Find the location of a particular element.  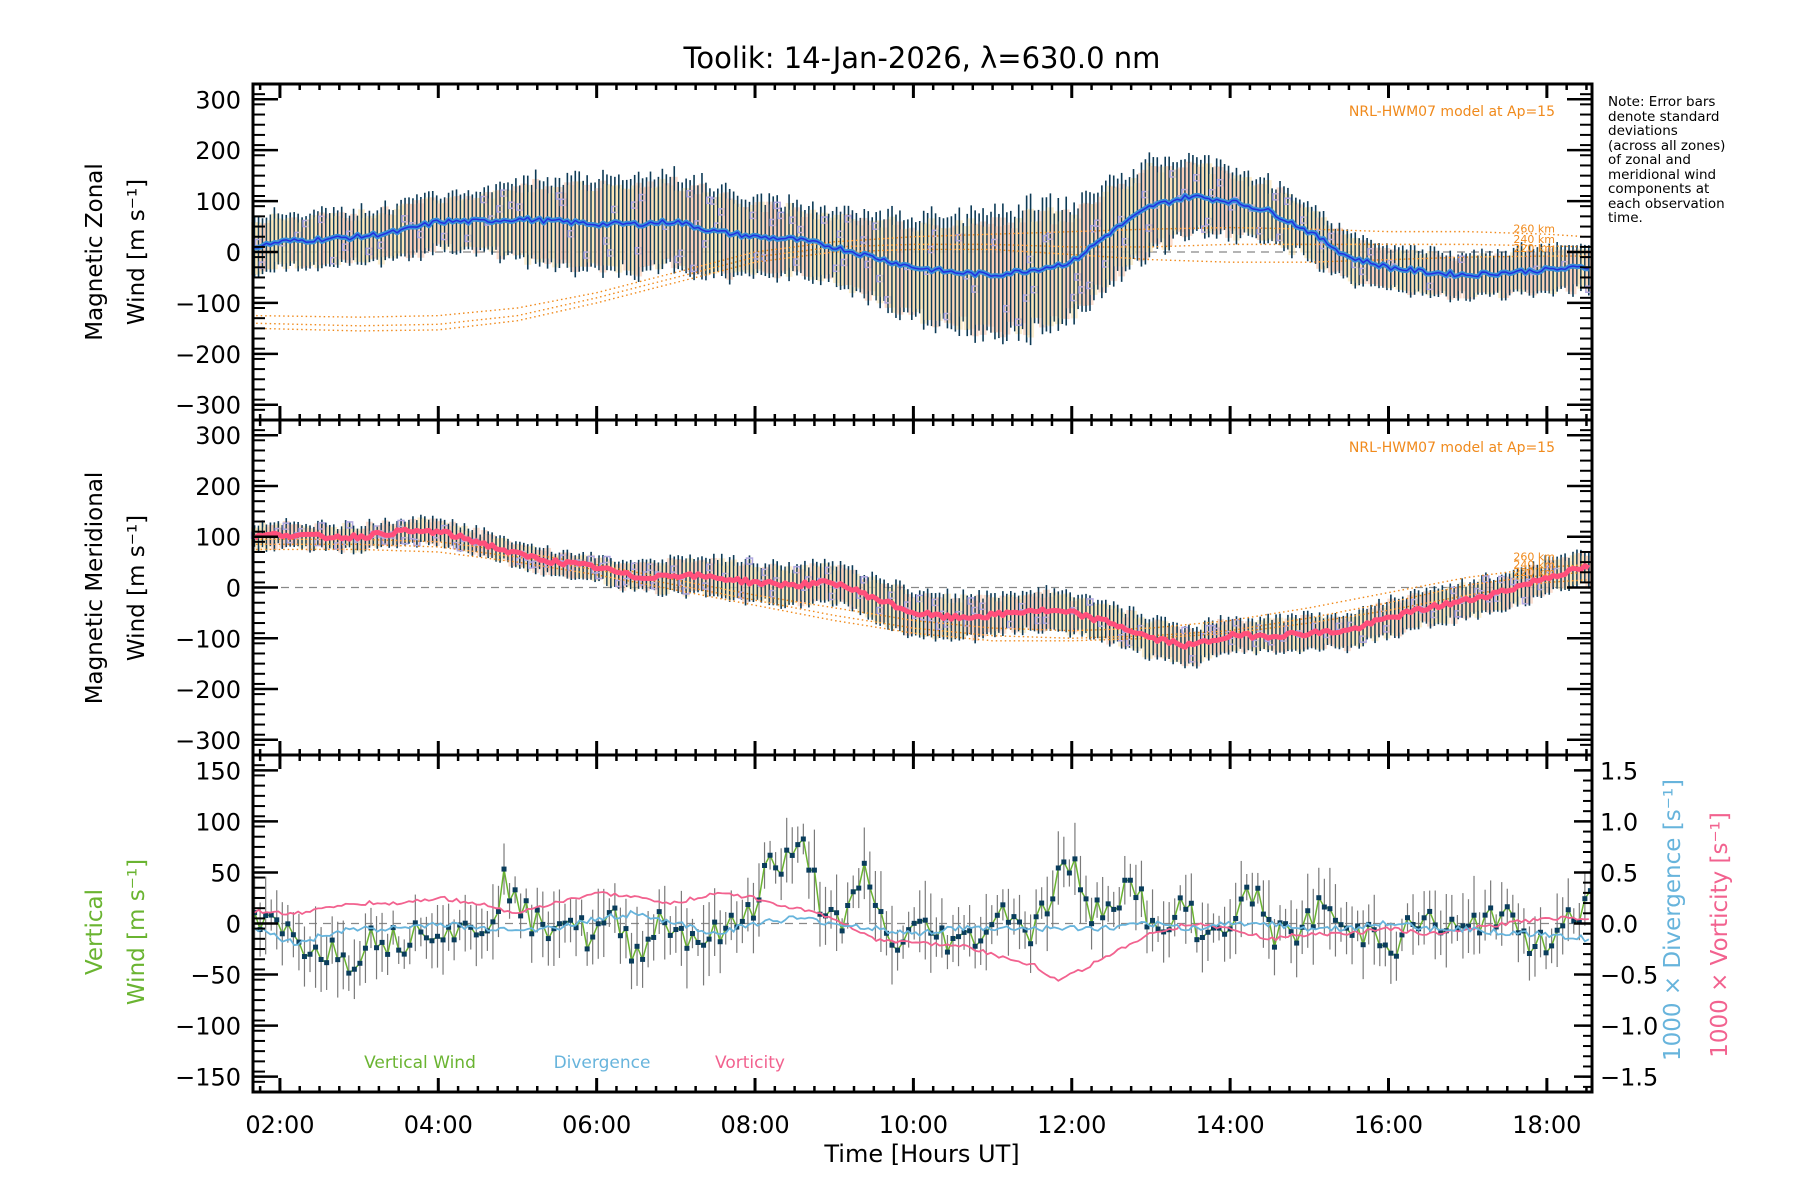

y-tick-label: −100 is located at coordinates (208, 639).